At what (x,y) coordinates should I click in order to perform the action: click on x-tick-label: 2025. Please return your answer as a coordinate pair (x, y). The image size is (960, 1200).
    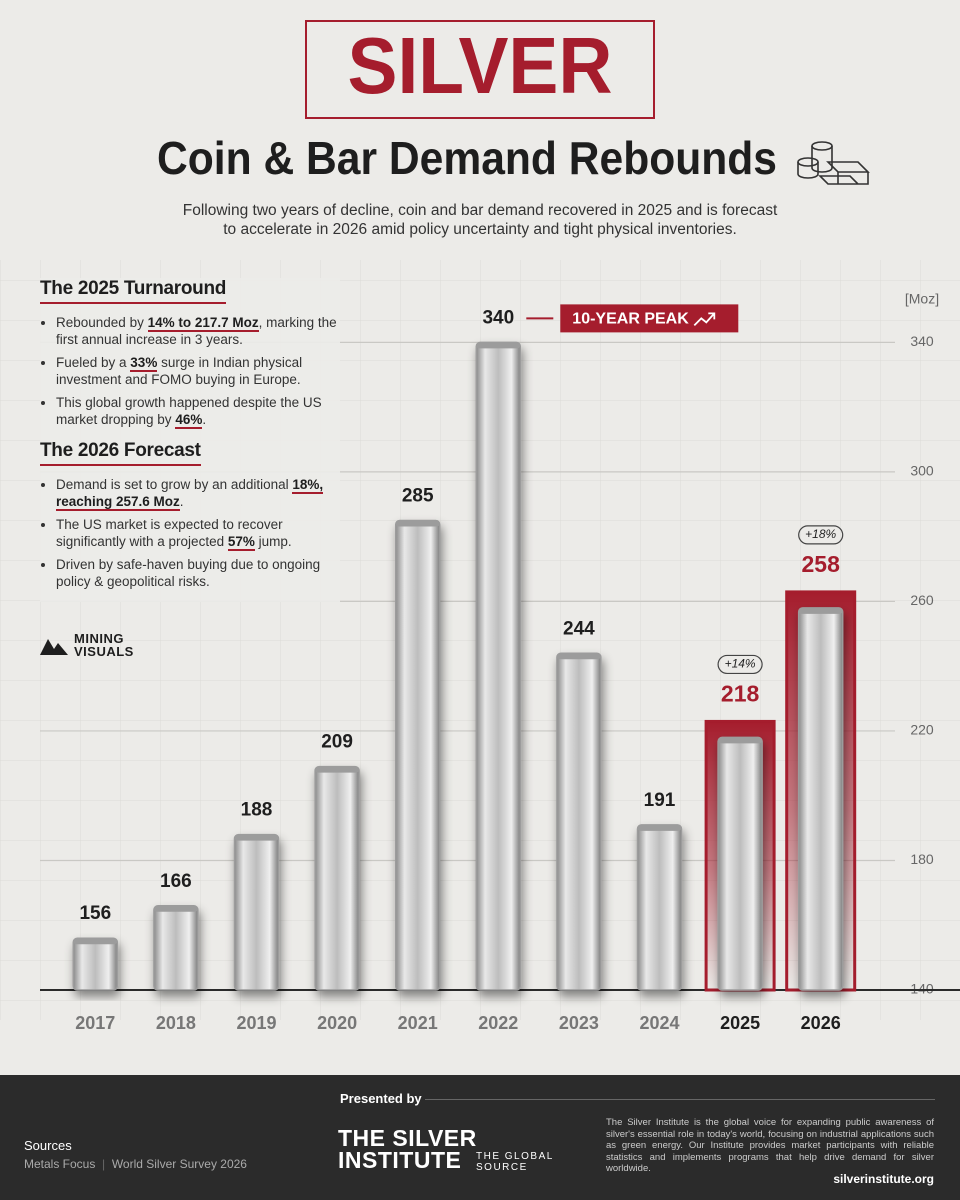
    Looking at the image, I should click on (740, 1023).